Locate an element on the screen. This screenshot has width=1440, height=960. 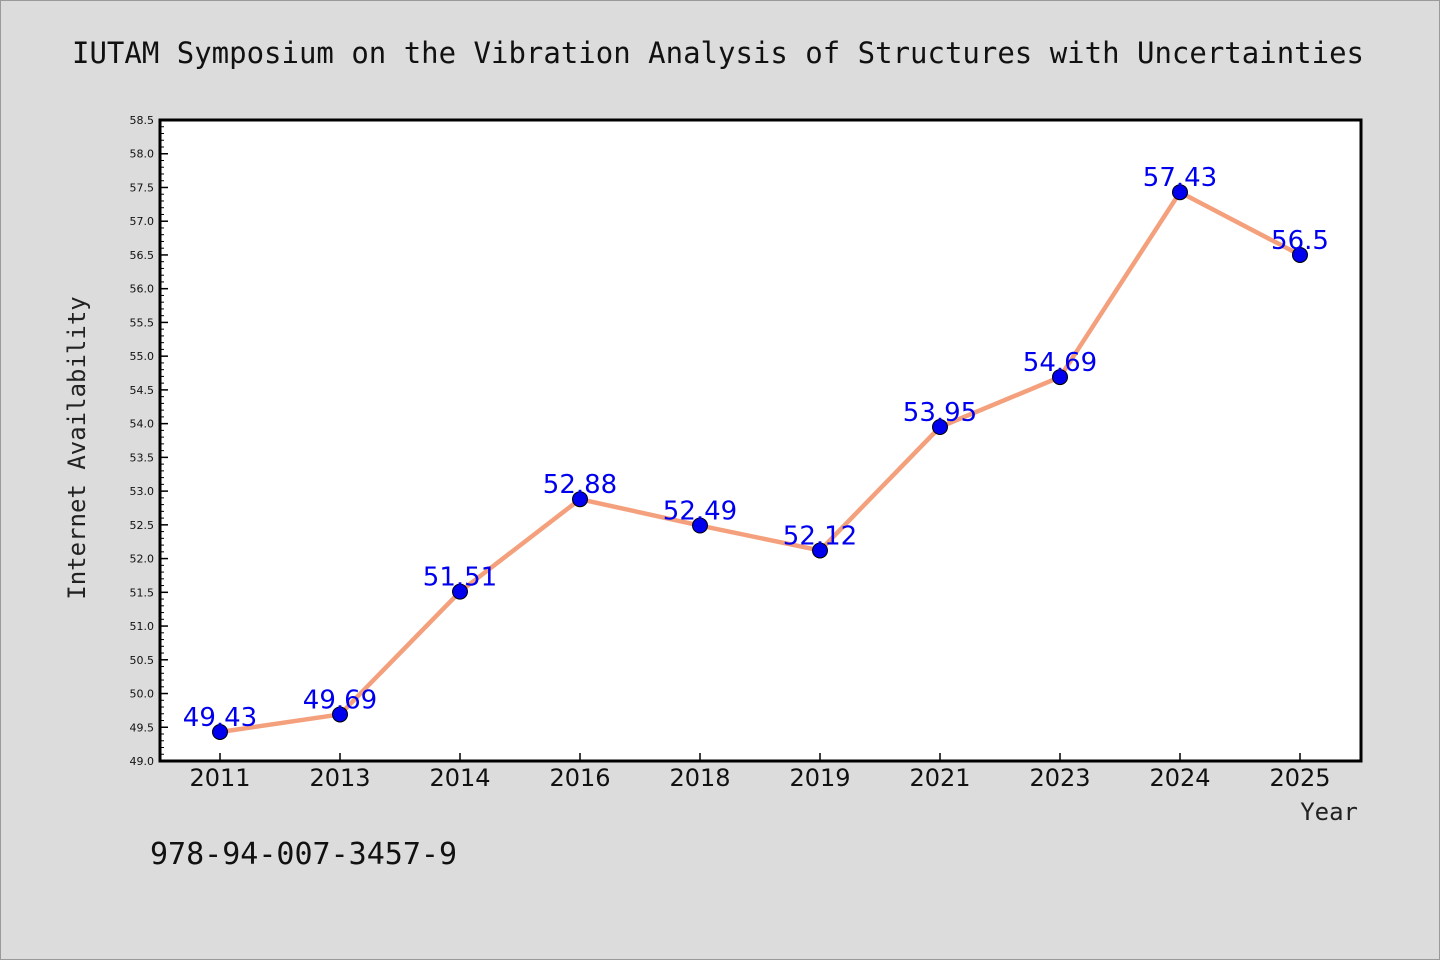
x-tick-label: 2019 is located at coordinates (819, 778).